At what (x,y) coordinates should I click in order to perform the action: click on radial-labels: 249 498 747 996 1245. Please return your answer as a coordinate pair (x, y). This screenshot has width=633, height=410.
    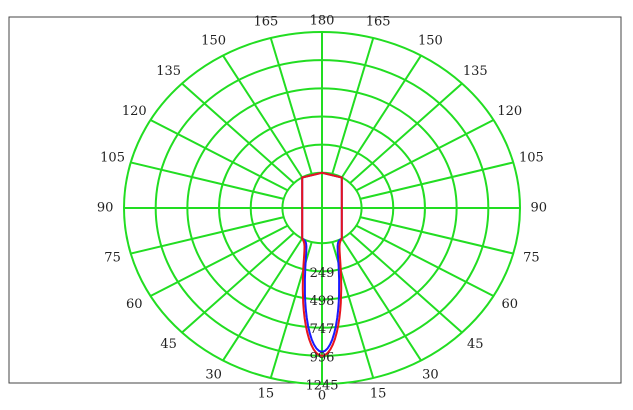
    Looking at the image, I should click on (321, 330).